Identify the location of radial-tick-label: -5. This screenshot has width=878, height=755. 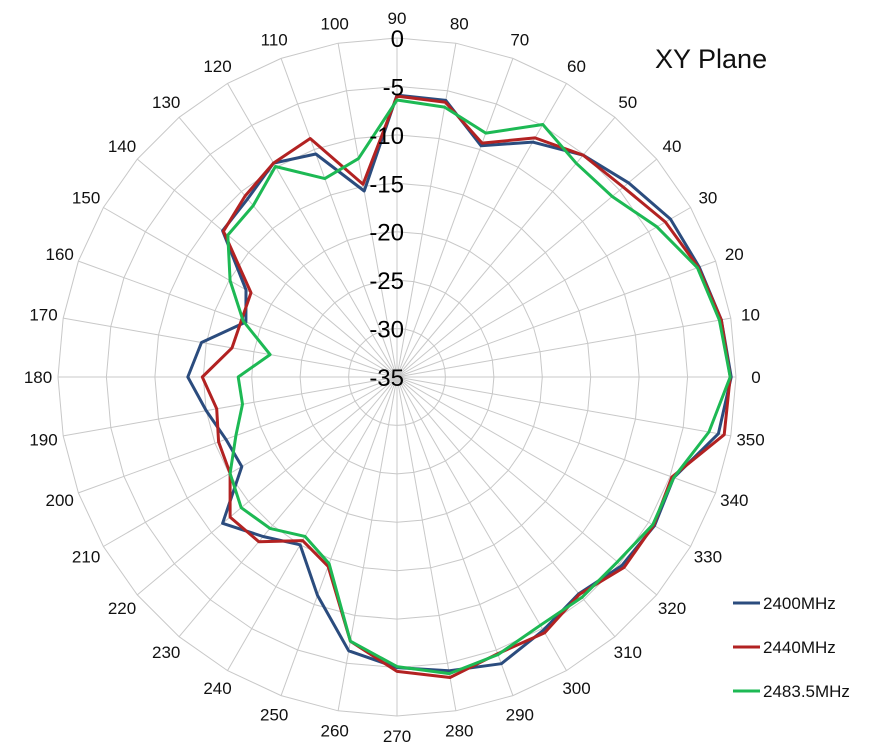
(393, 87).